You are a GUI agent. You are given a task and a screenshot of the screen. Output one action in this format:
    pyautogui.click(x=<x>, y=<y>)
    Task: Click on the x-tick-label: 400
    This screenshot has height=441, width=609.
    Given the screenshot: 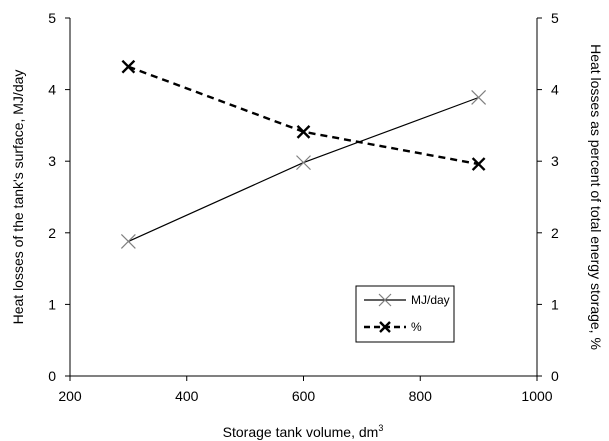 What is the action you would take?
    pyautogui.click(x=187, y=396)
    